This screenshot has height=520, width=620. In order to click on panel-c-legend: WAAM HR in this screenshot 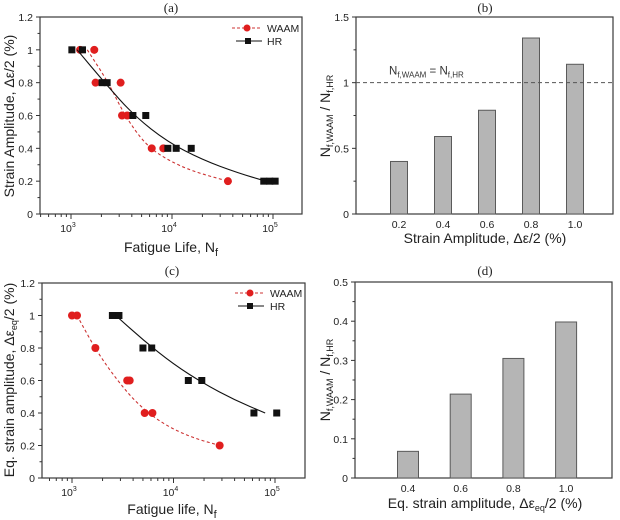, I will do `click(268, 300)`.